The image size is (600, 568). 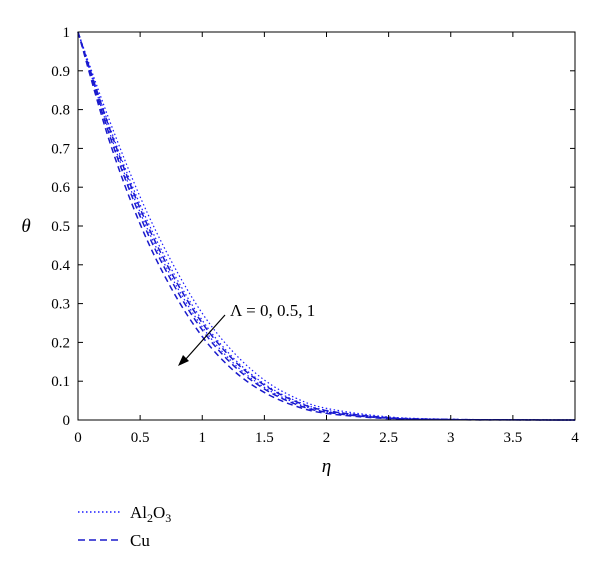 I want to click on x-axis-label: η, so click(x=326, y=466).